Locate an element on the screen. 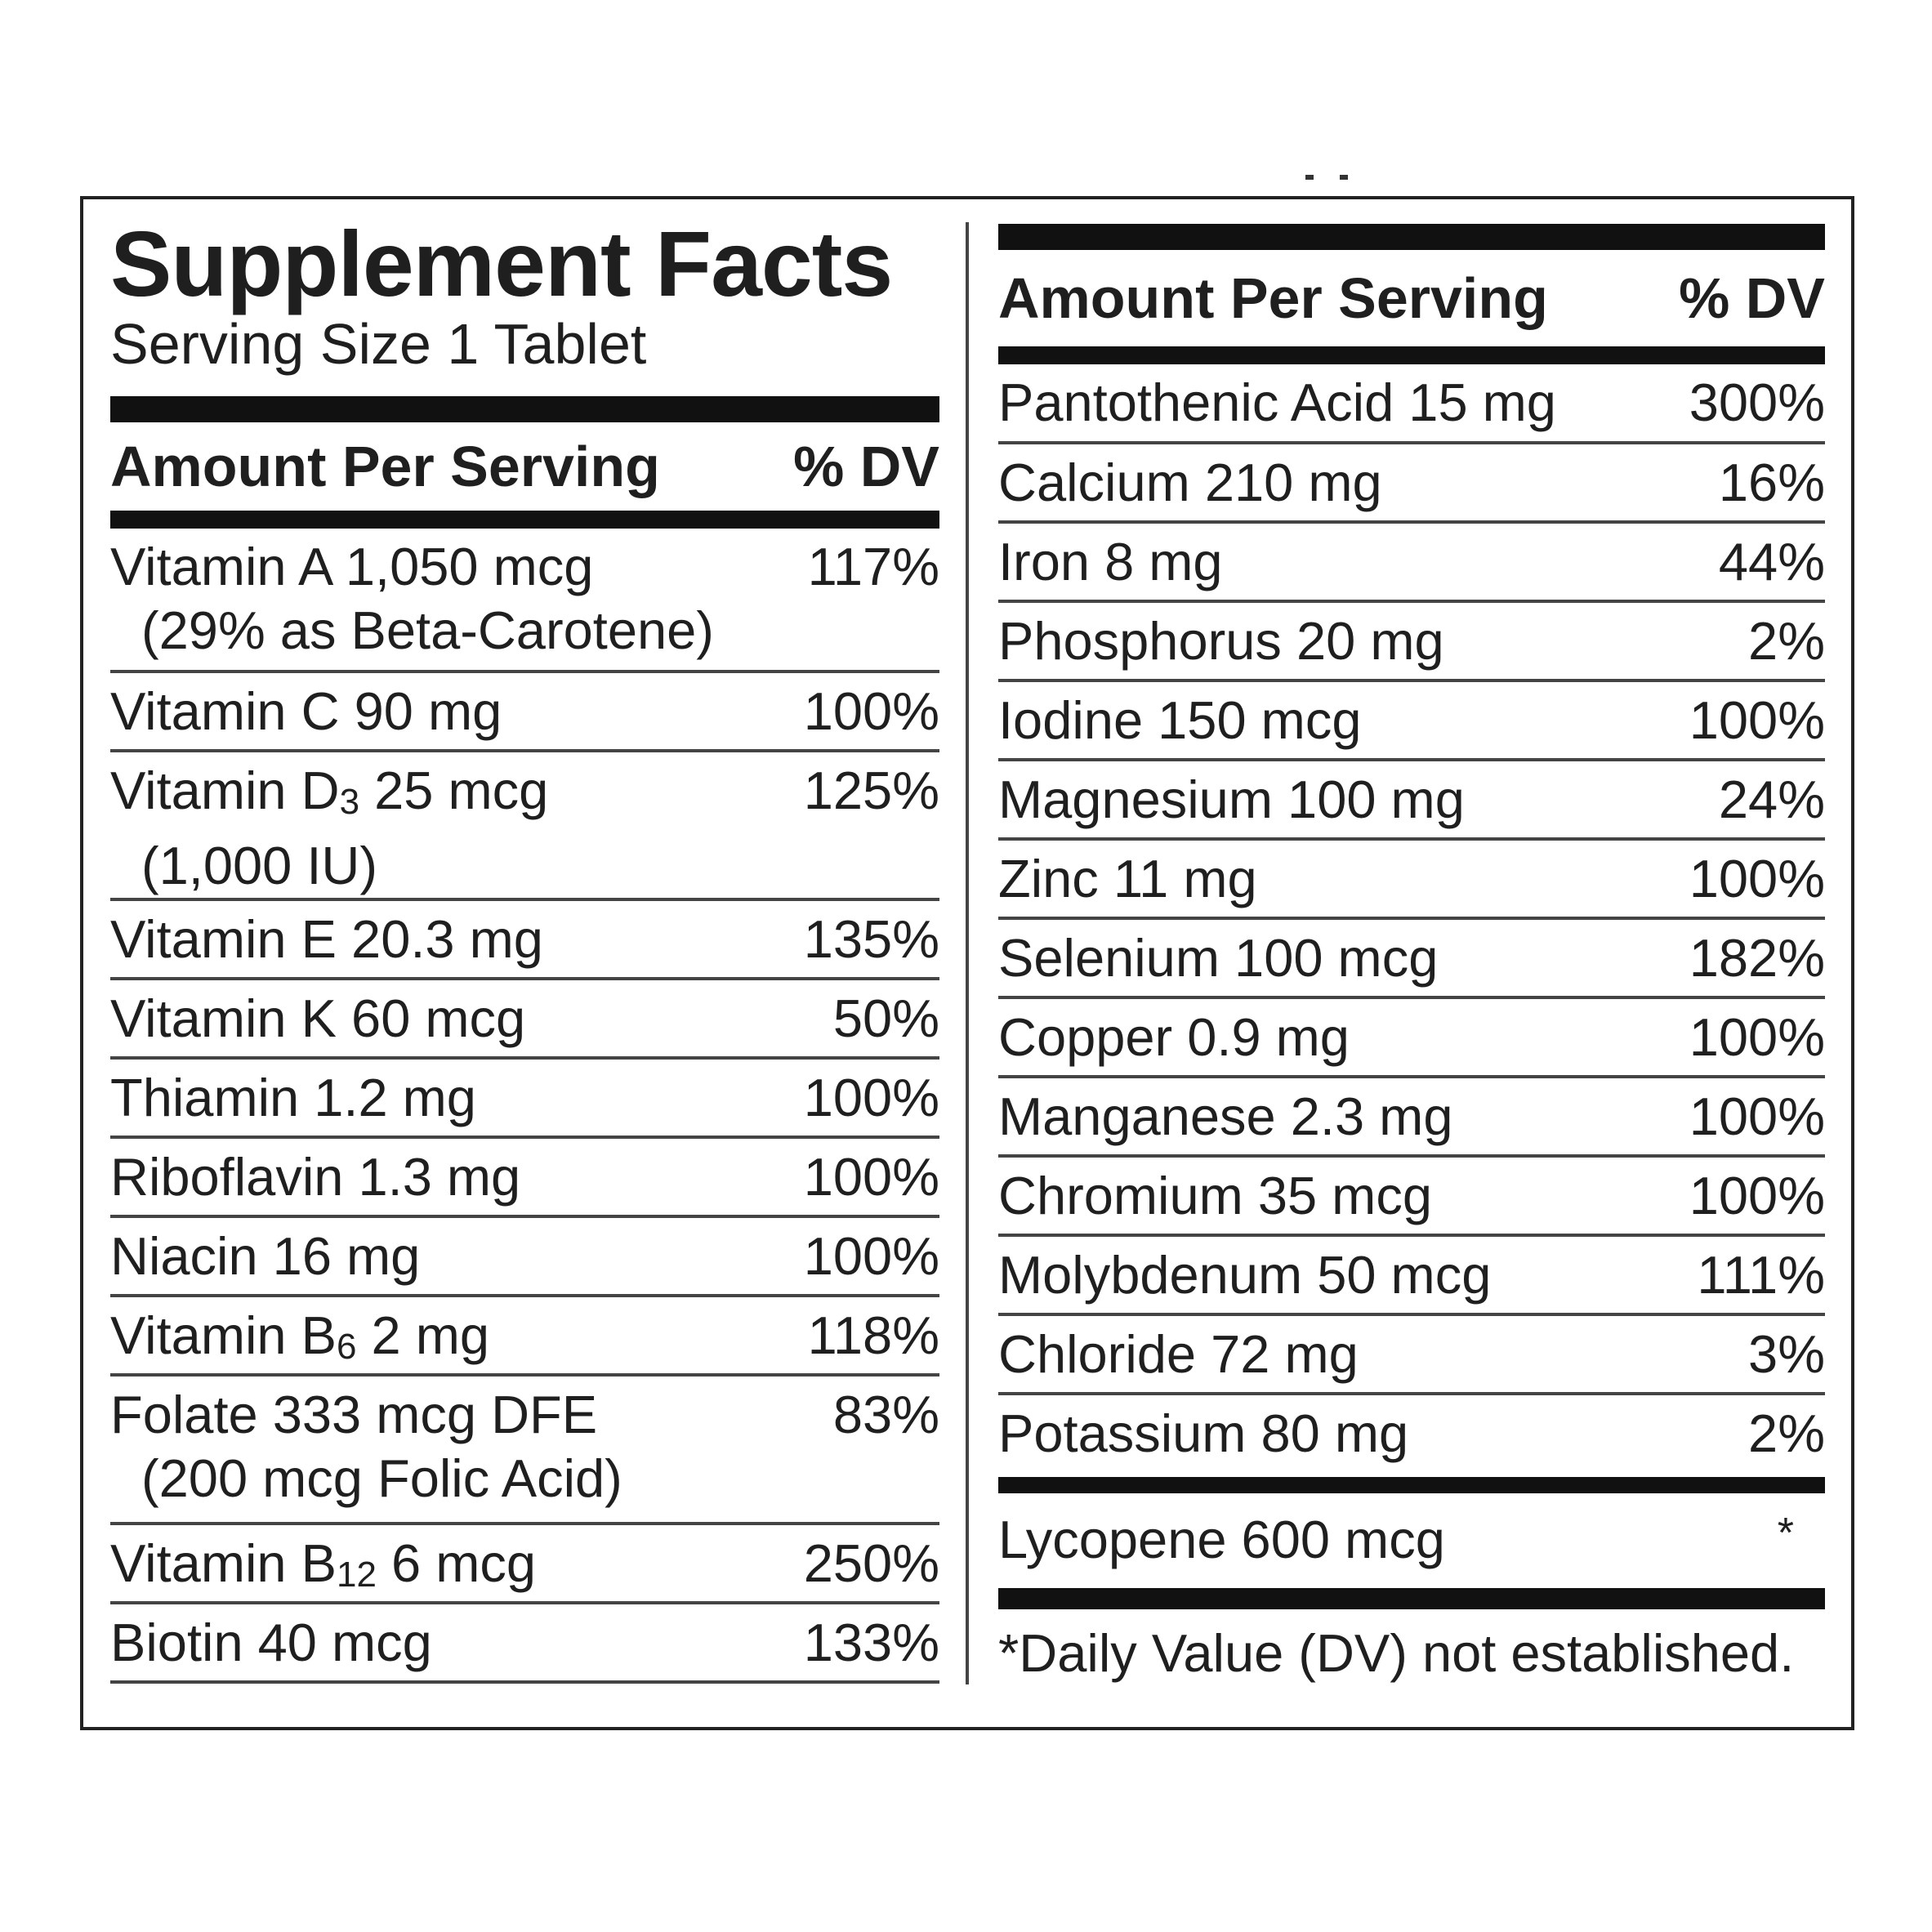 Image resolution: width=1932 pixels, height=1932 pixels. nutrient-dv: 111% is located at coordinates (1761, 1275).